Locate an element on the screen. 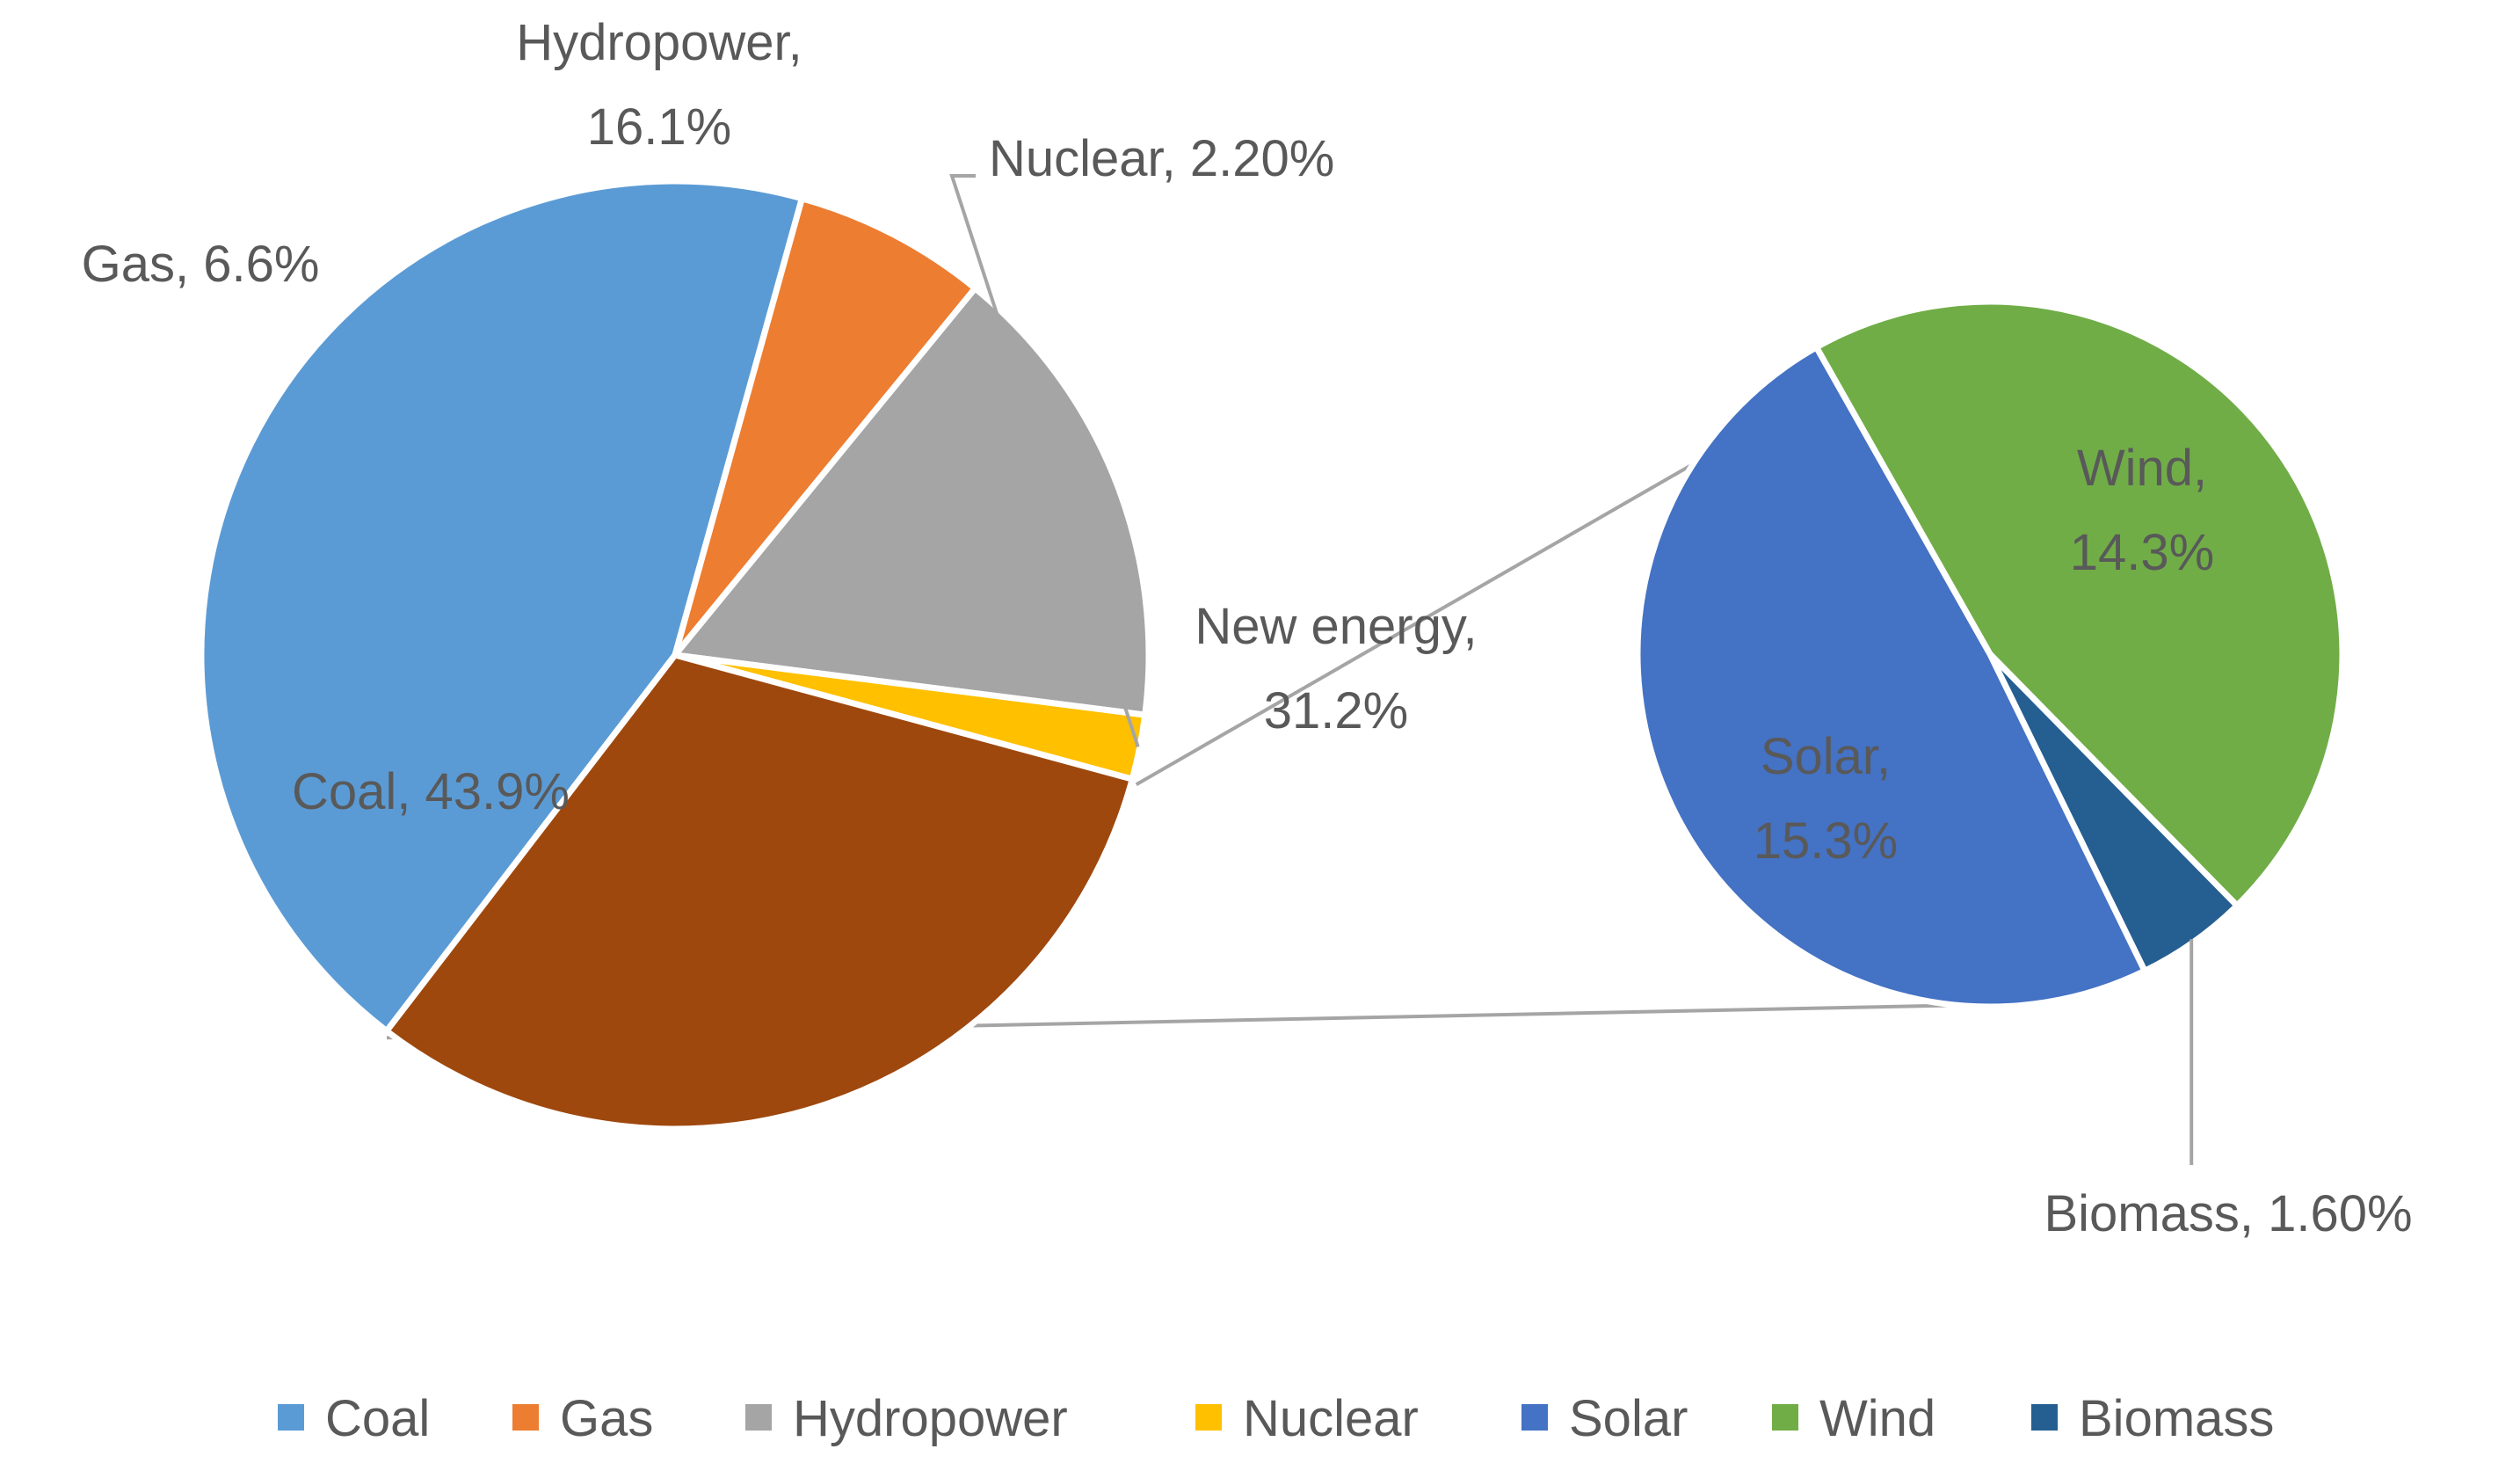 This screenshot has width=2520, height=1478. data-label-biomass: Biomass, 1.60% is located at coordinates (2228, 1214).